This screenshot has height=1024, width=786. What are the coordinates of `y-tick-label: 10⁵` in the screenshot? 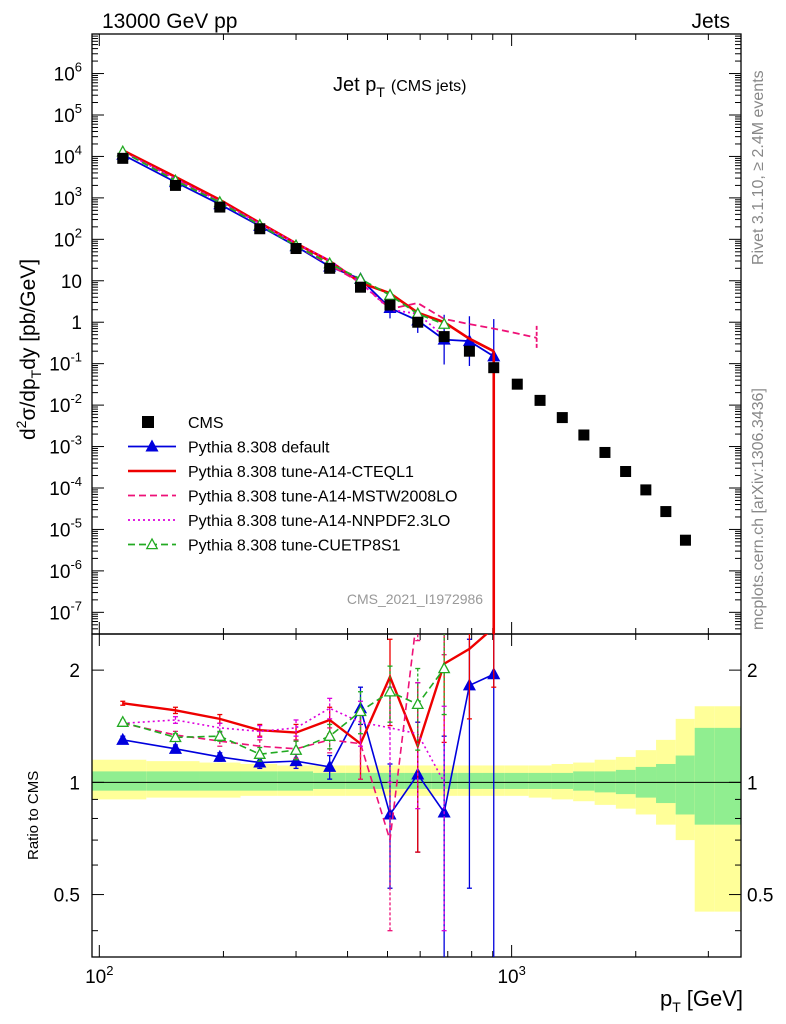 It's located at (68, 114).